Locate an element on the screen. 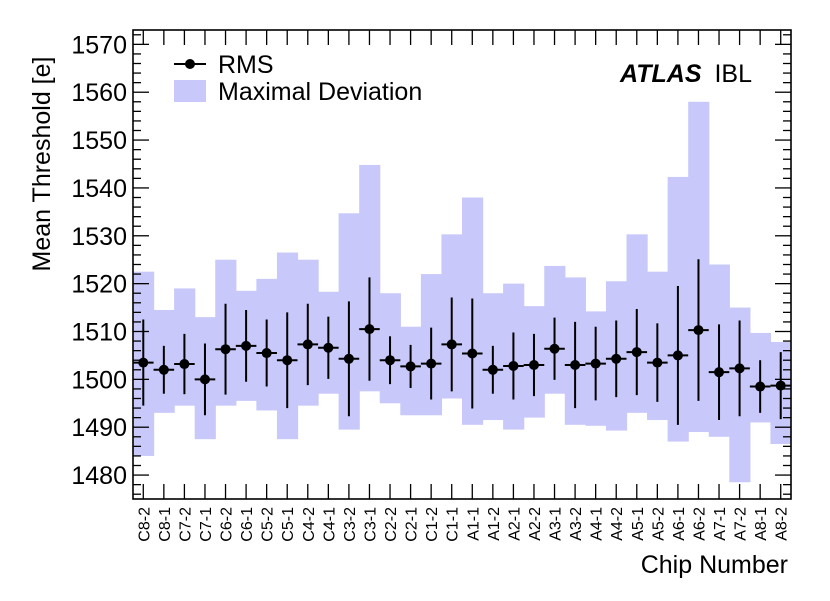 This screenshot has height=601, width=830. x-tick-label: A6-2 is located at coordinates (699, 524).